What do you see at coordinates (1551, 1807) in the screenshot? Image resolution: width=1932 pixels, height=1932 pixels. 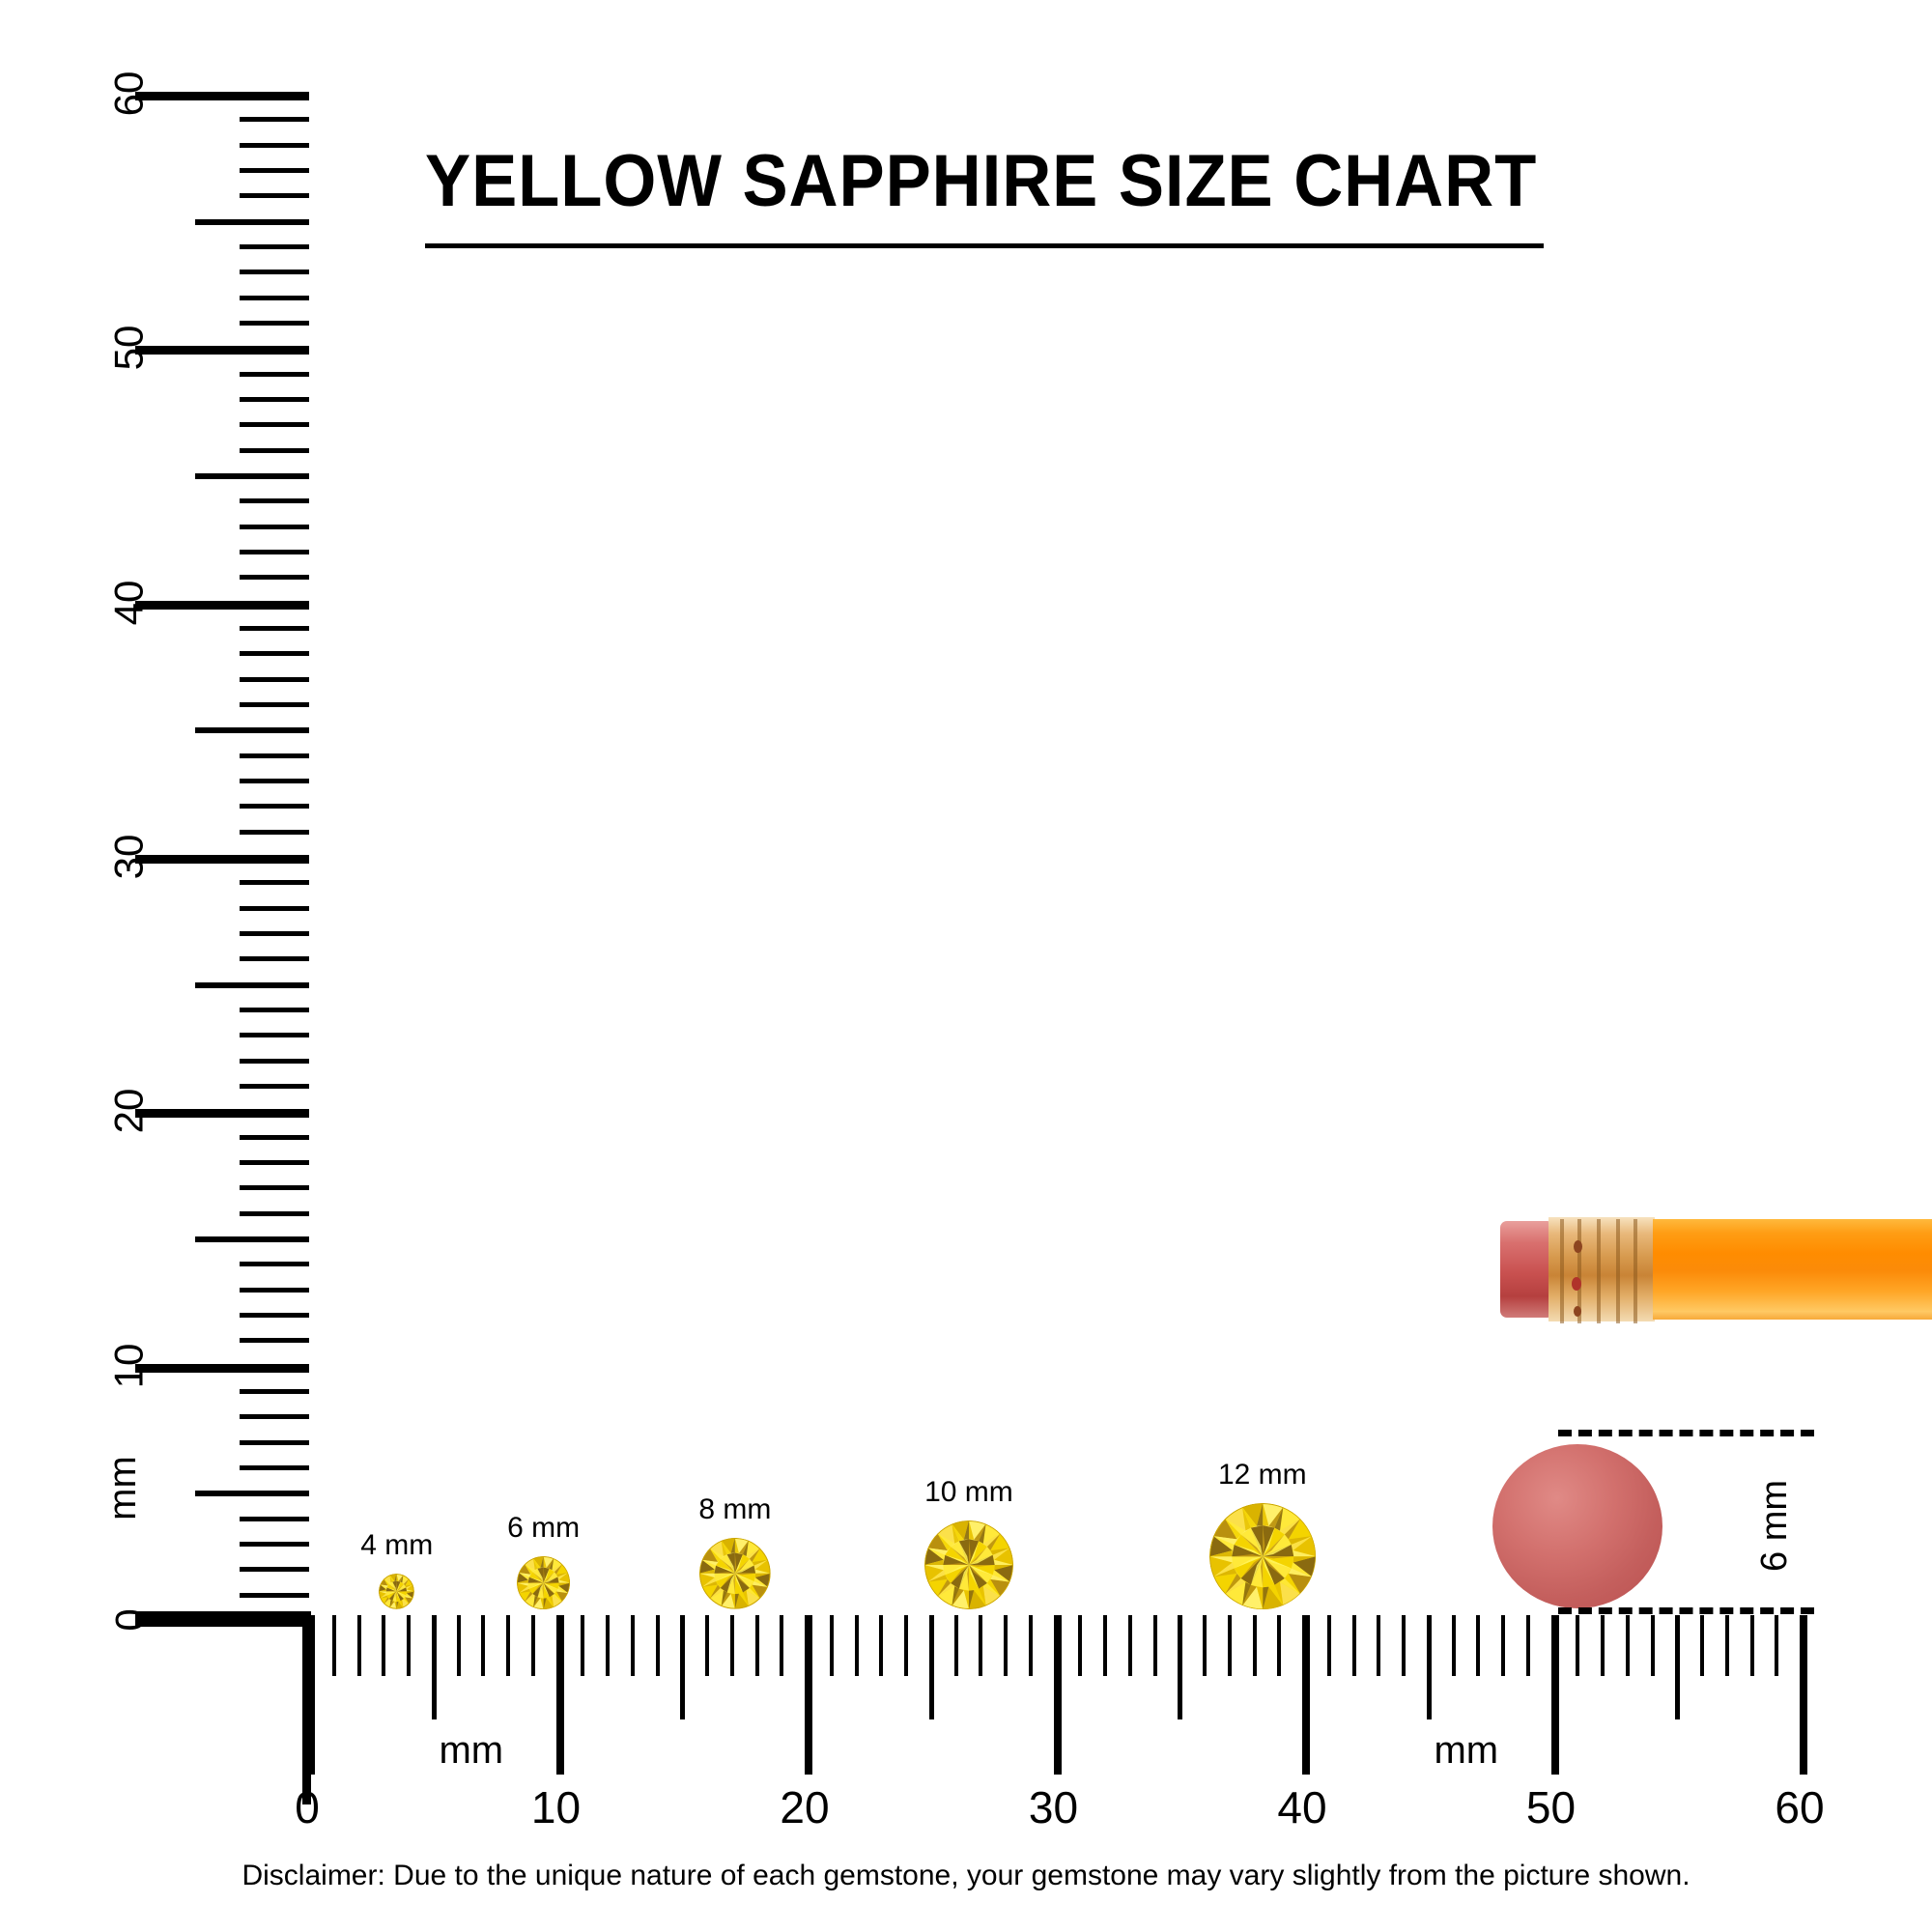 I see `hruler-label-50: 50` at bounding box center [1551, 1807].